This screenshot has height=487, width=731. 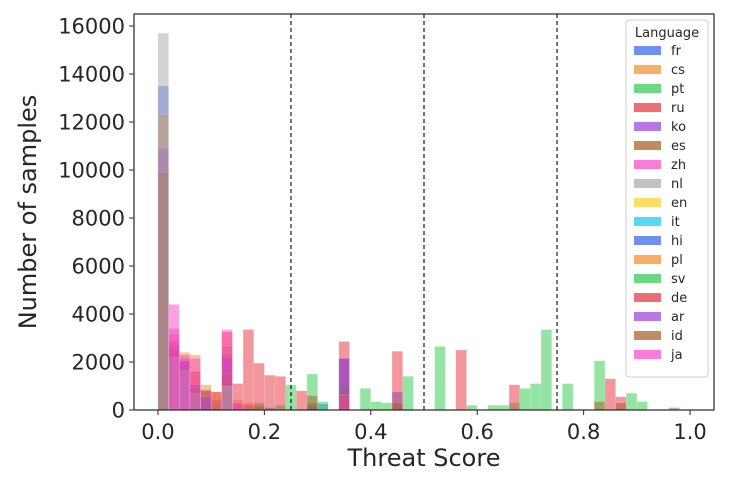 I want to click on legend-swatch-zh, so click(x=647, y=164).